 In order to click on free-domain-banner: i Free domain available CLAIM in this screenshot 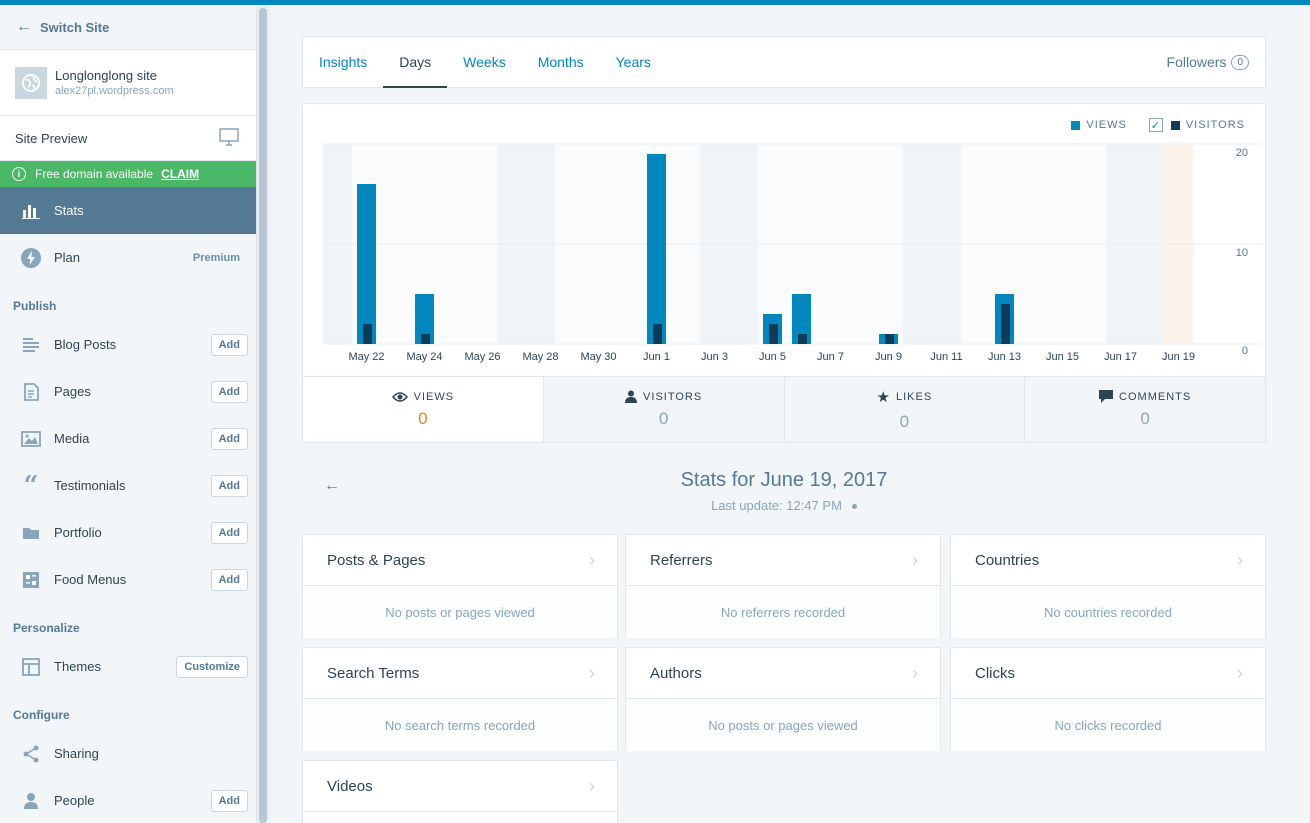, I will do `click(128, 174)`.